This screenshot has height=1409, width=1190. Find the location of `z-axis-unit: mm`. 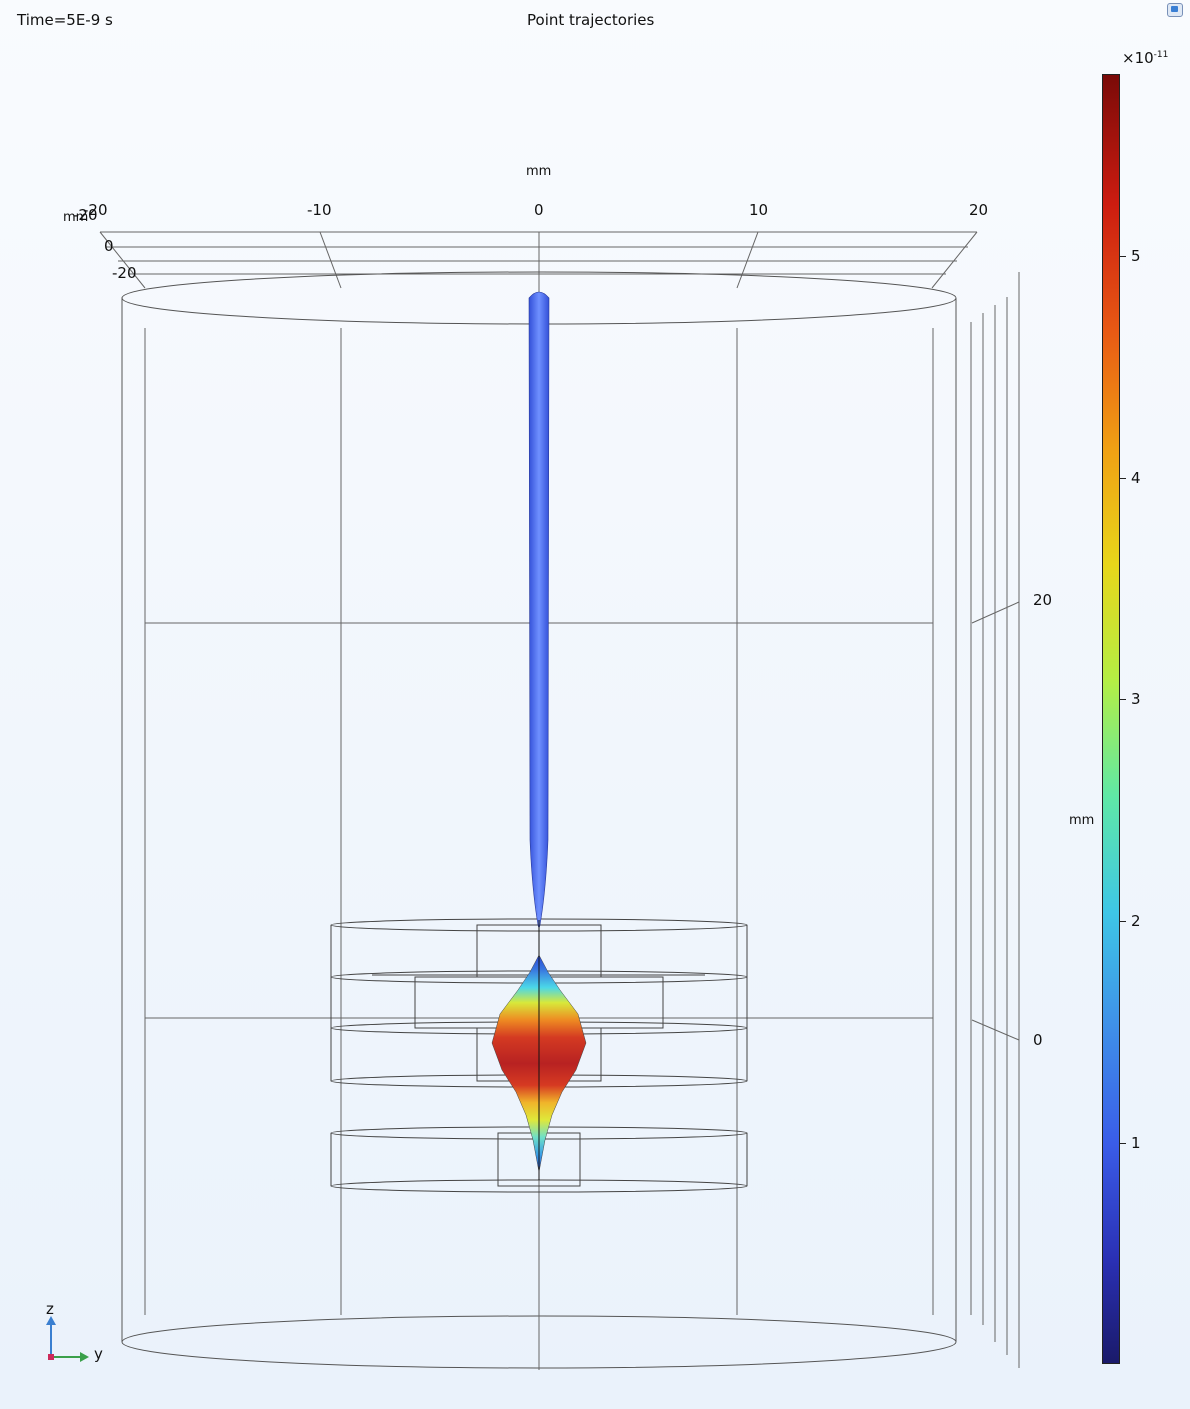

z-axis-unit: mm is located at coordinates (1082, 820).